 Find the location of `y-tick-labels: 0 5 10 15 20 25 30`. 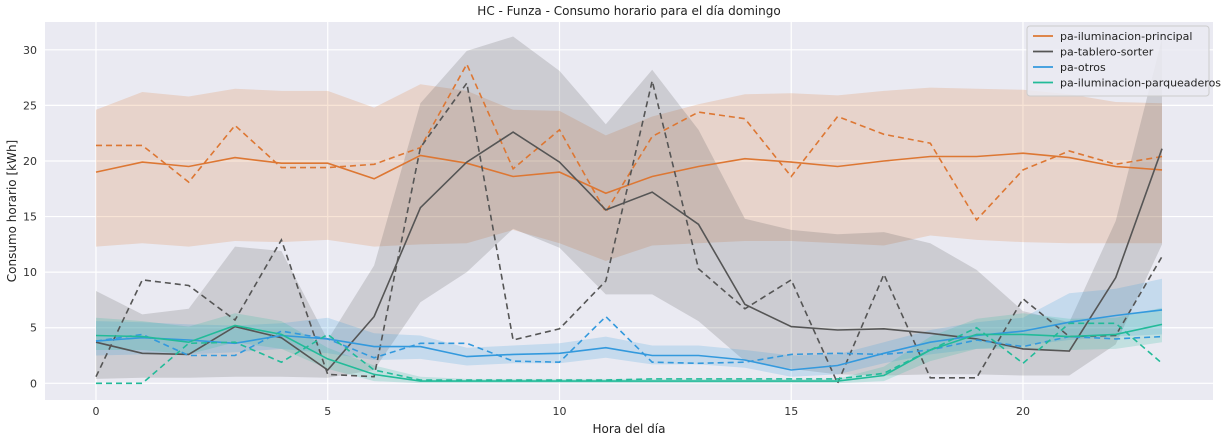

y-tick-labels: 0 5 10 15 20 25 30 is located at coordinates (30, 217).